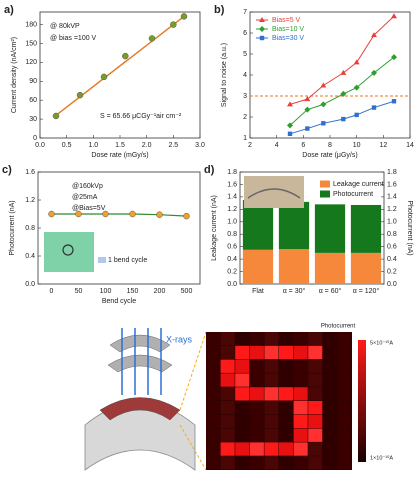  Describe the element at coordinates (141, 361) in the screenshot. I see `x-ray-arrows` at that location.